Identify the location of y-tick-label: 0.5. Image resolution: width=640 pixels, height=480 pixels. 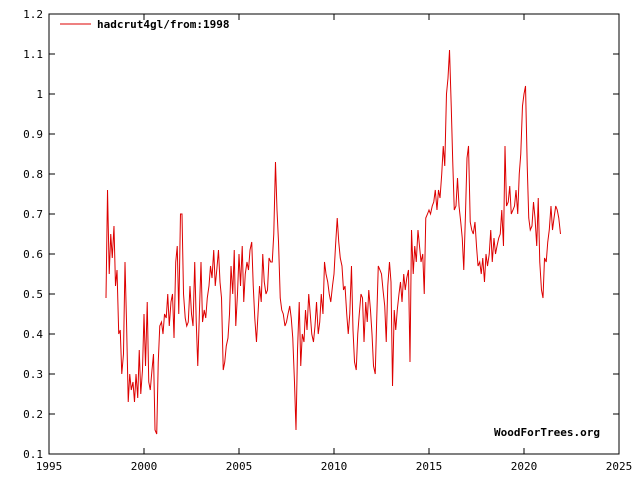
(33, 294).